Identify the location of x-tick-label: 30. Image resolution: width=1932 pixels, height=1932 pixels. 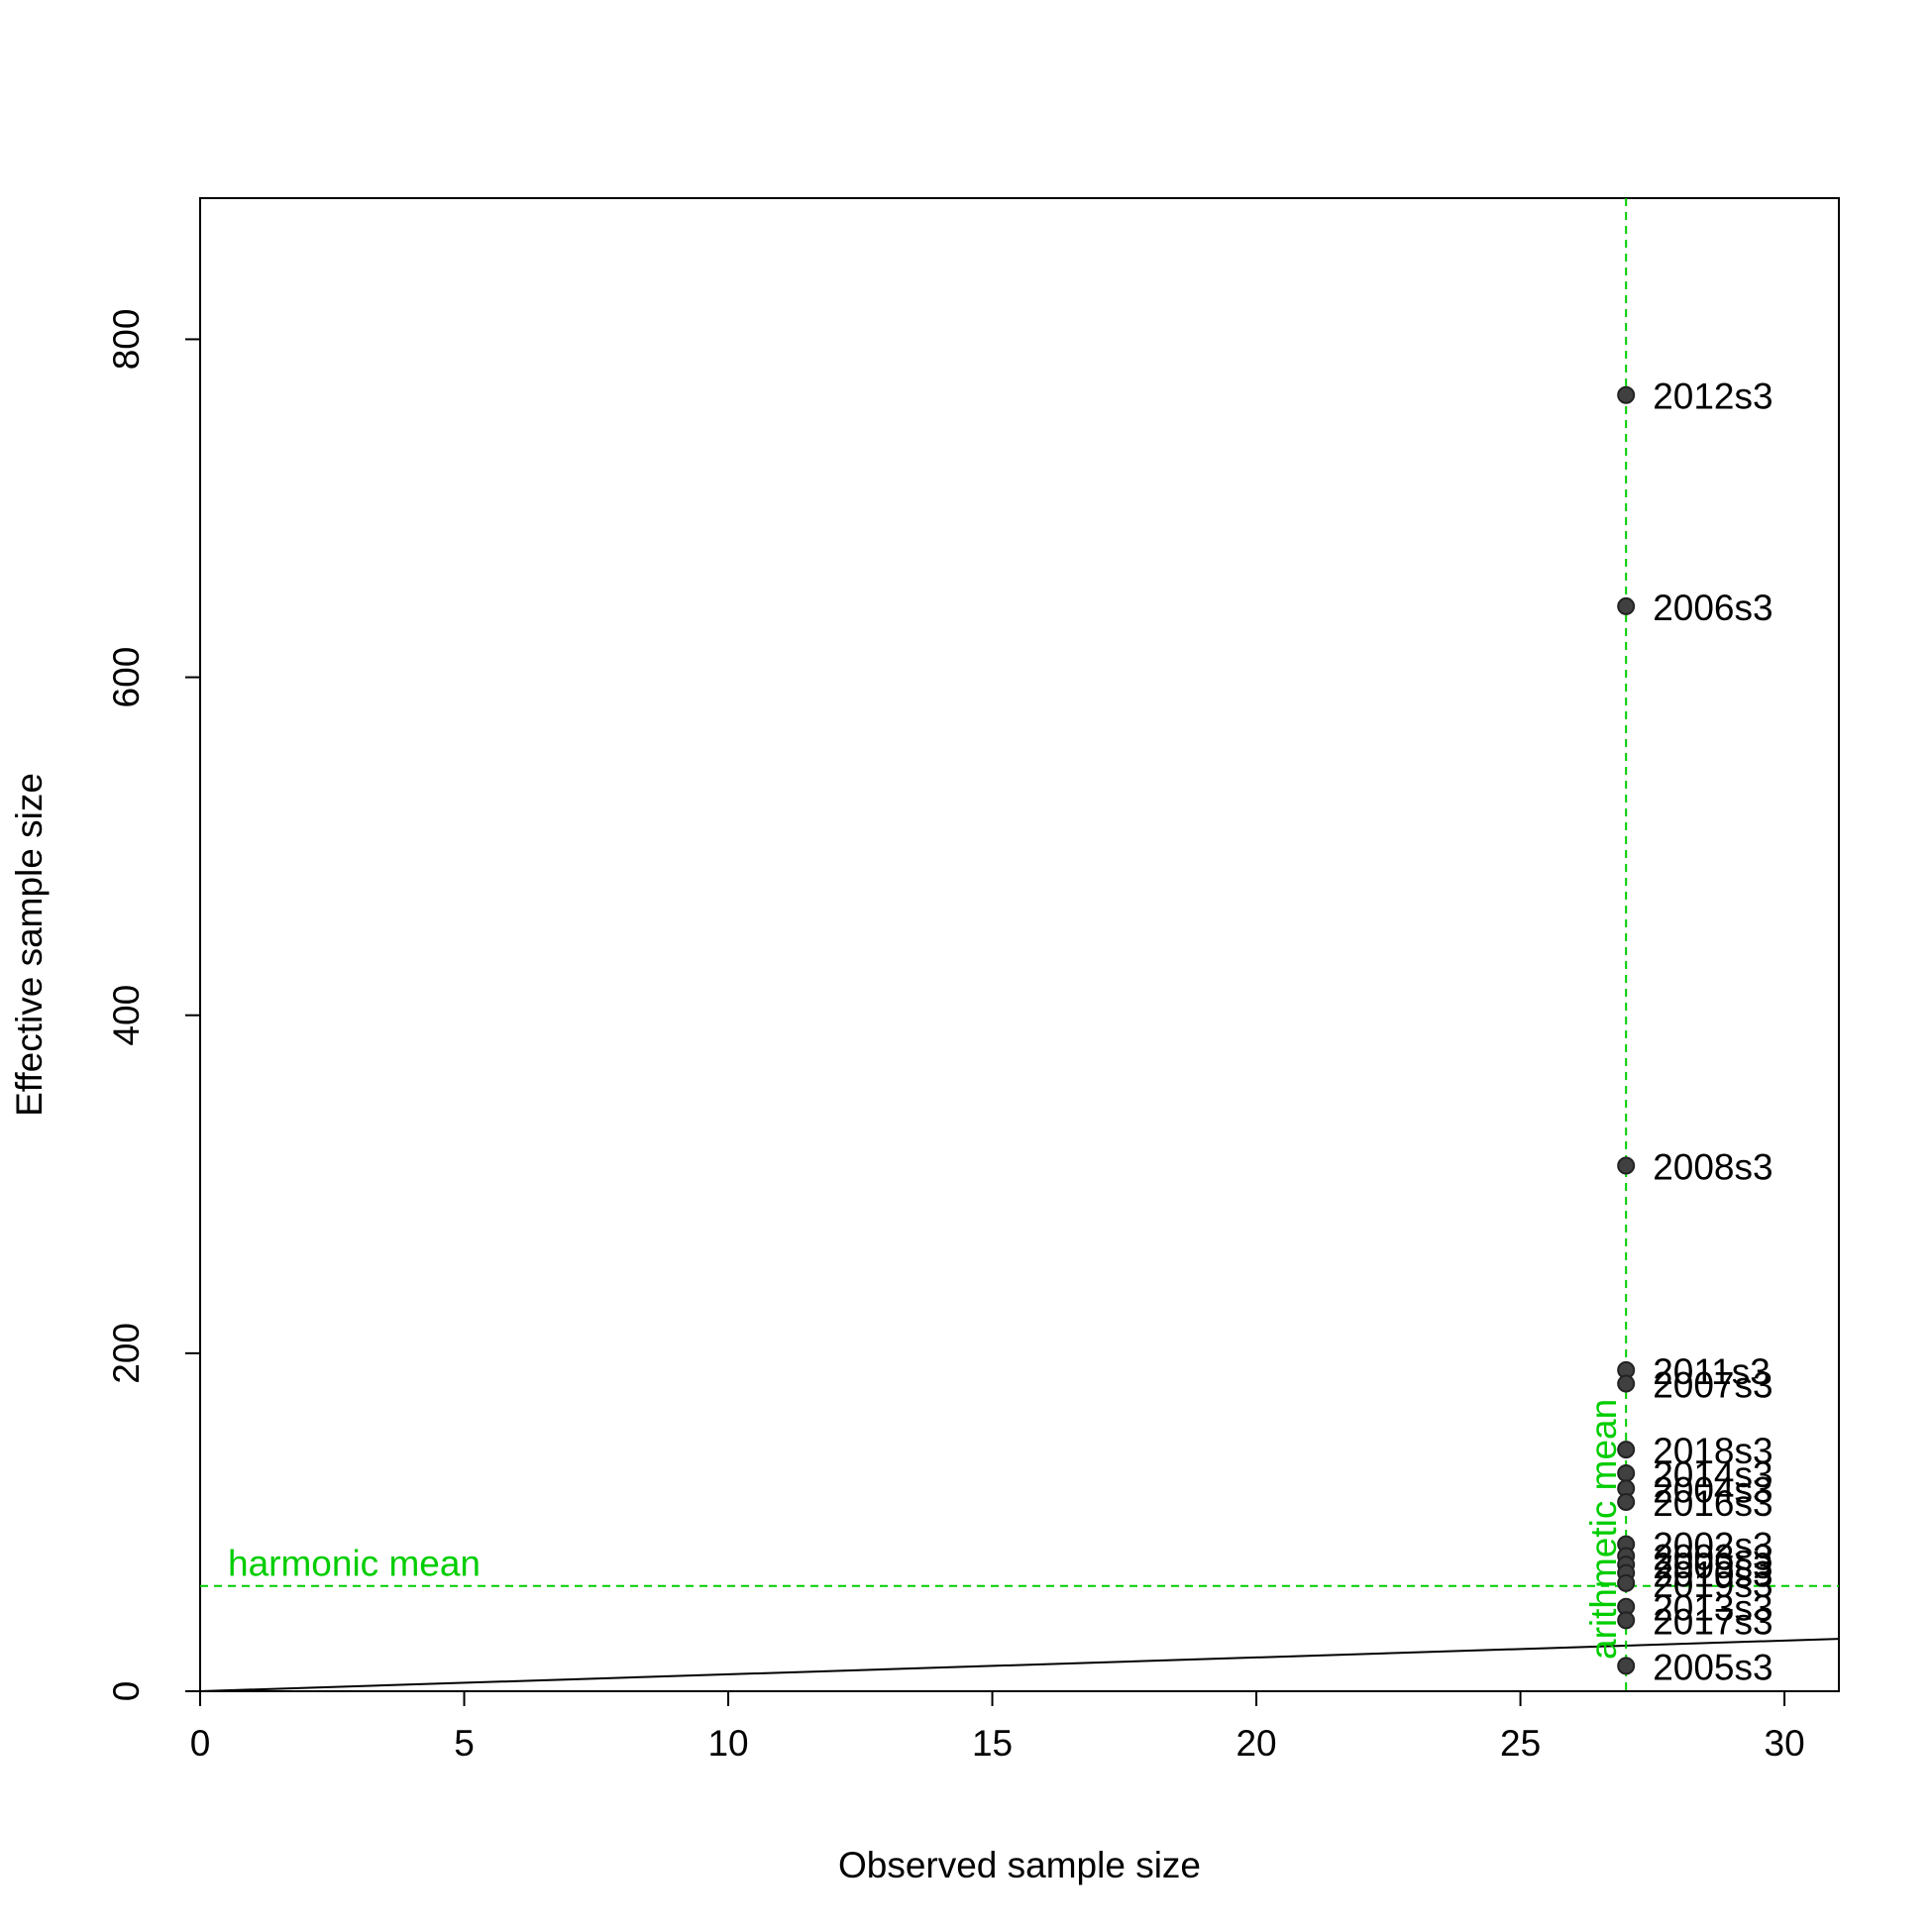
(1785, 1743).